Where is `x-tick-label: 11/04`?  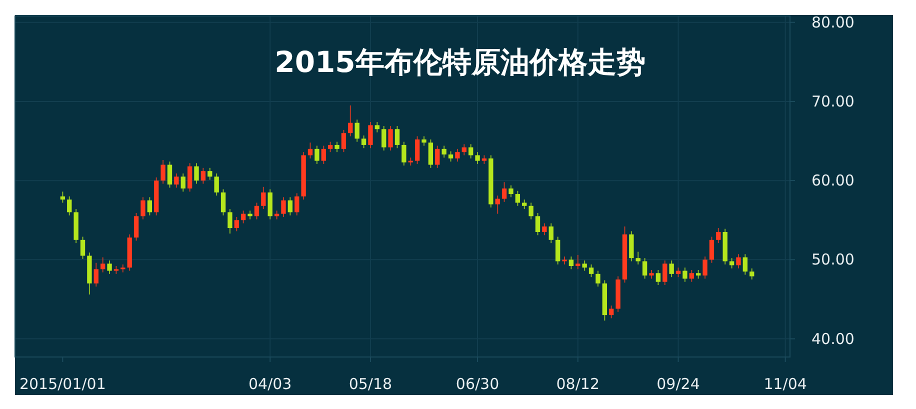 x-tick-label: 11/04 is located at coordinates (785, 384).